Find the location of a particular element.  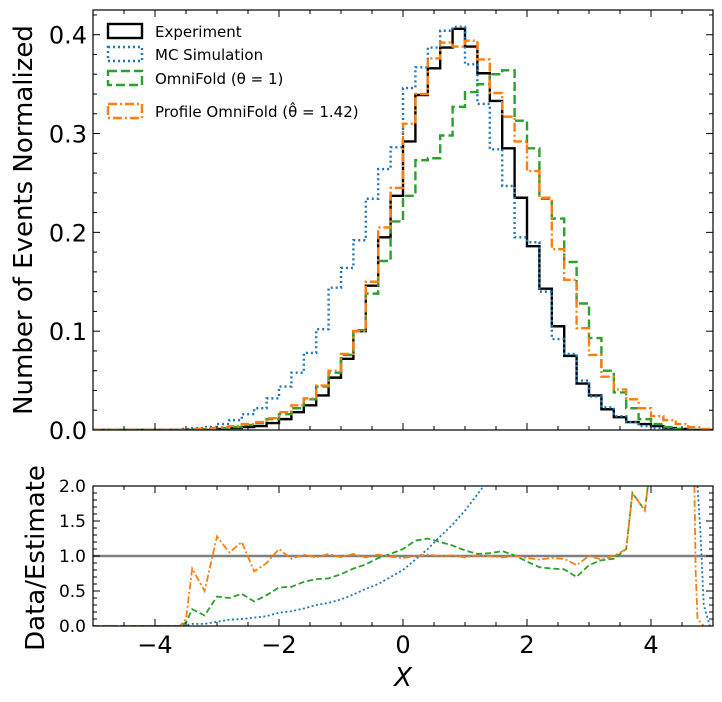

x-tick-label: 4 is located at coordinates (650, 645).